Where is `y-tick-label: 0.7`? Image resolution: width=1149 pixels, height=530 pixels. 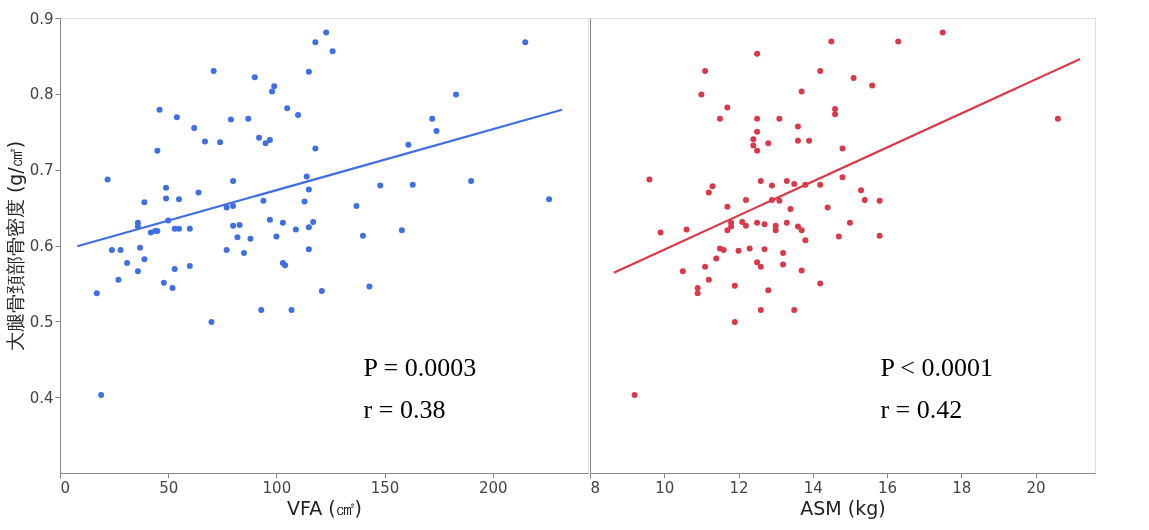 y-tick-label: 0.7 is located at coordinates (41, 170).